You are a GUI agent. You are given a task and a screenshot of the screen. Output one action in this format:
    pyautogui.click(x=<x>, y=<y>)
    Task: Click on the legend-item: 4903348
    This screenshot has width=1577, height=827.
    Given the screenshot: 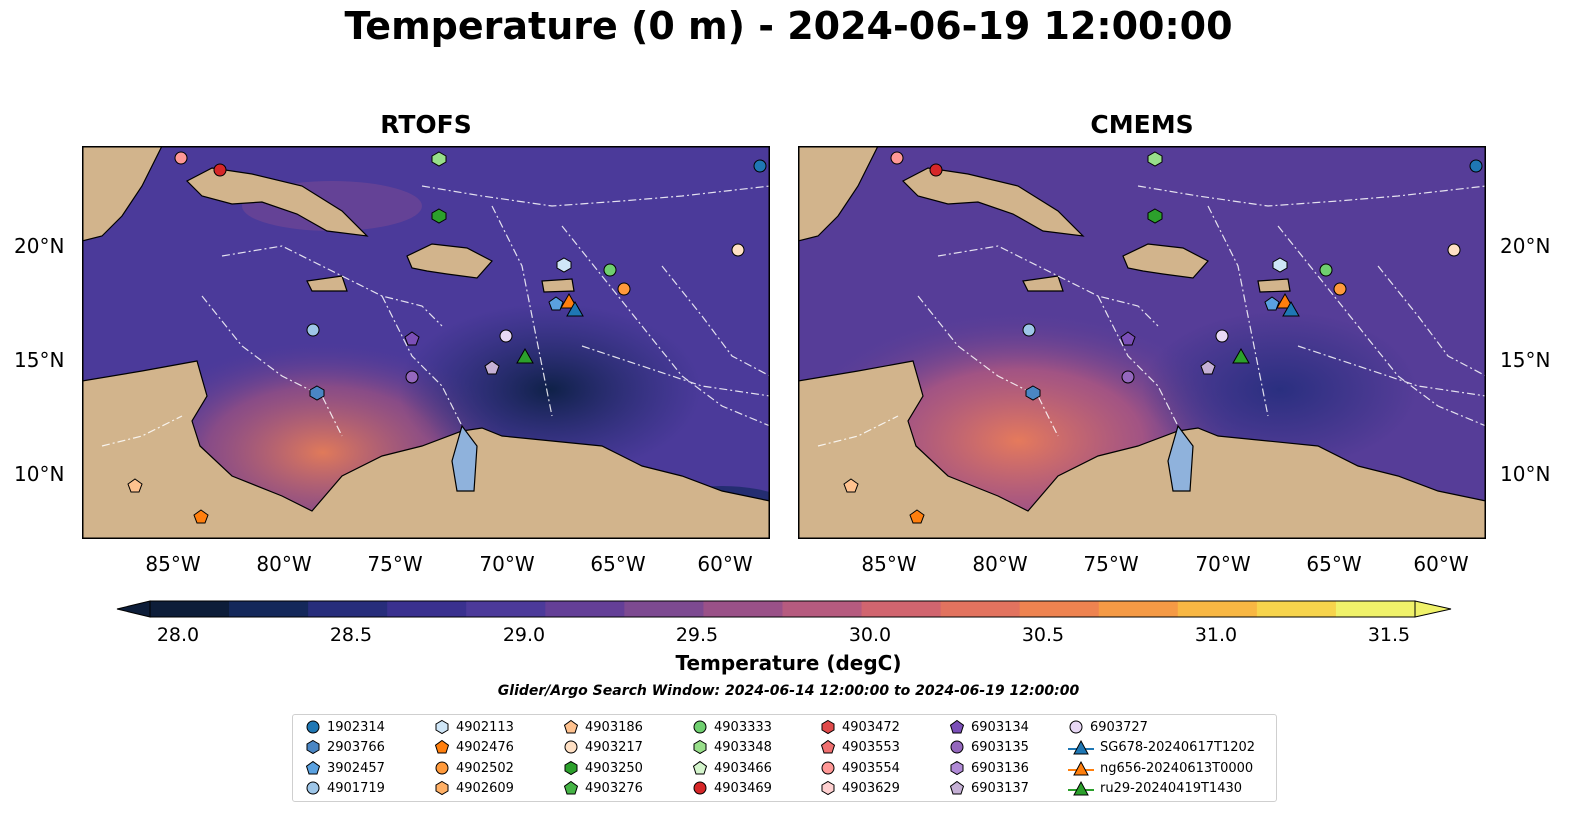 What is the action you would take?
    pyautogui.click(x=732, y=748)
    